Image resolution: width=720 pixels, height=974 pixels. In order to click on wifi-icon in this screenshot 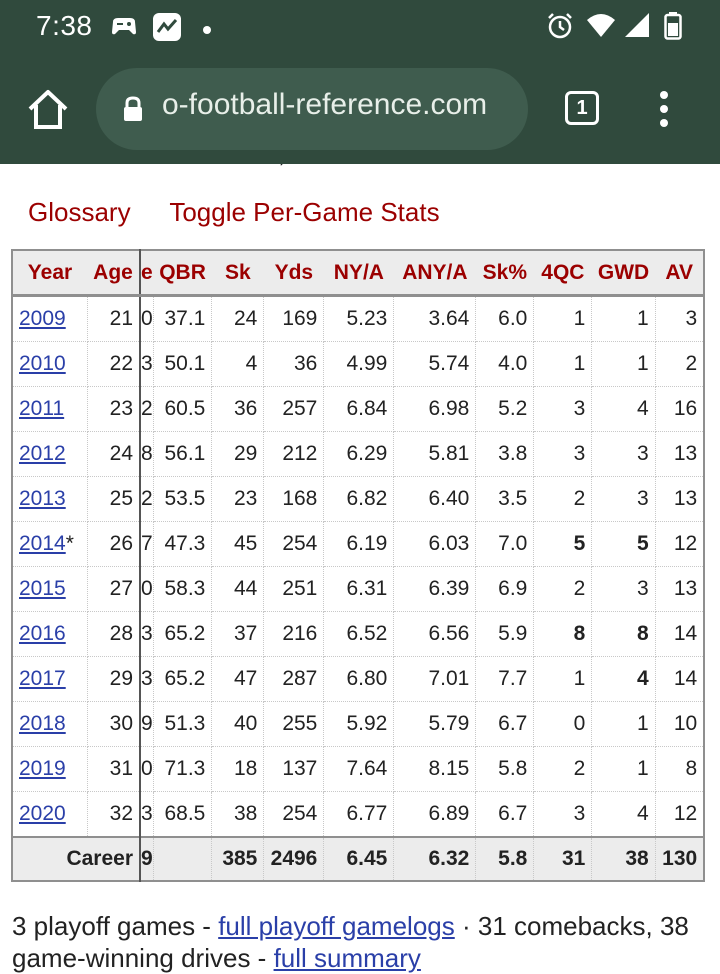, I will do `click(601, 27)`.